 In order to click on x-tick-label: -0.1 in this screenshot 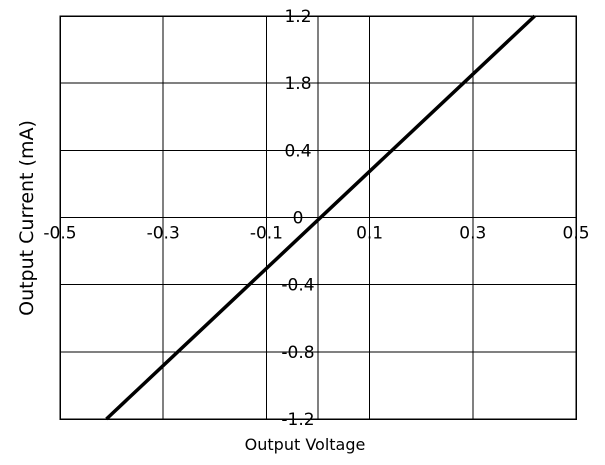, I will do `click(266, 234)`.